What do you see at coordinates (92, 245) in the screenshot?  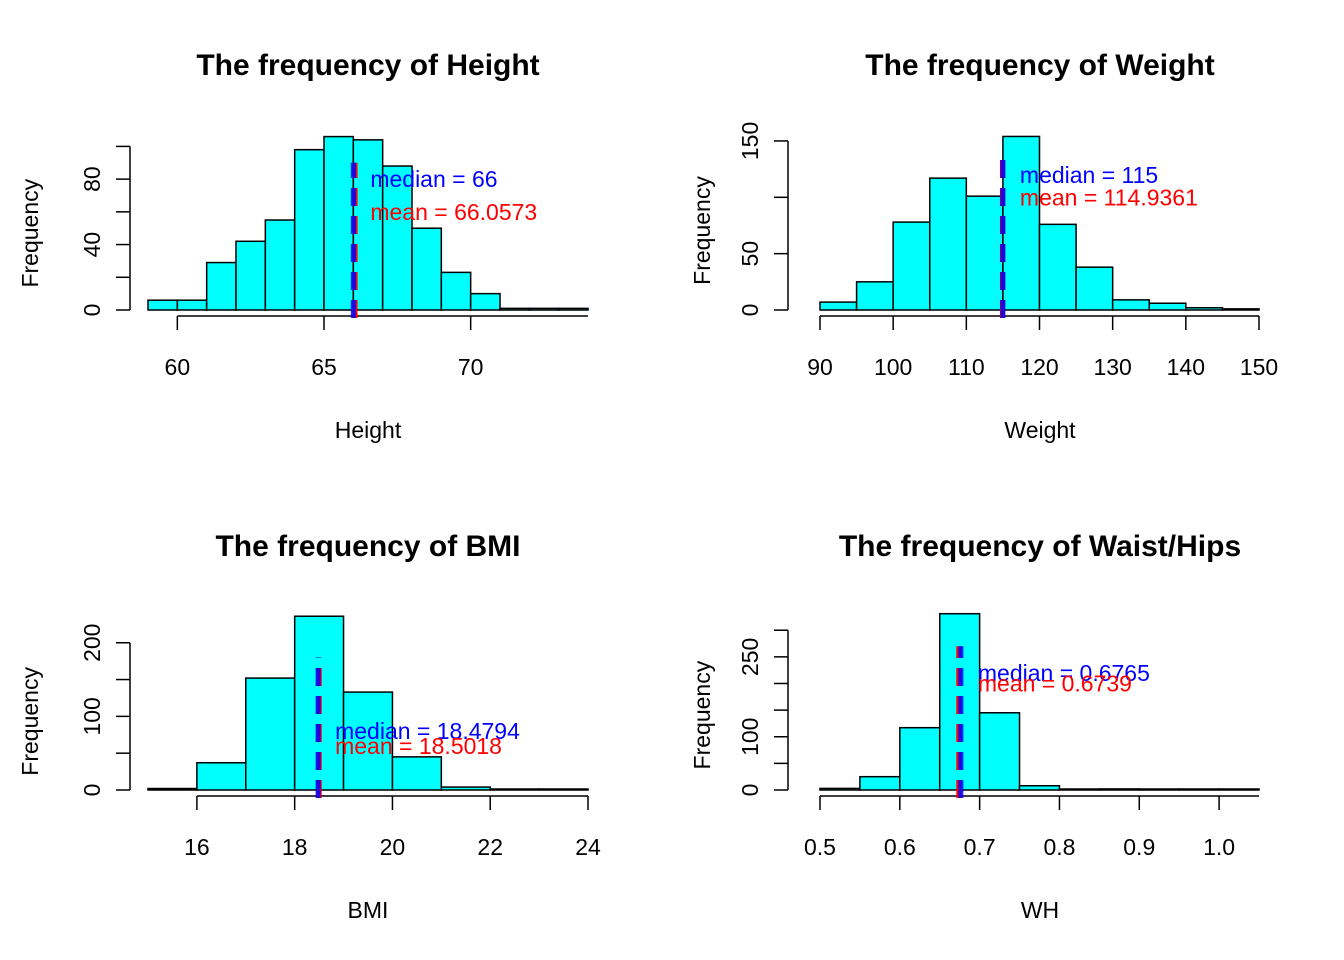 I see `y-tick-label: 40` at bounding box center [92, 245].